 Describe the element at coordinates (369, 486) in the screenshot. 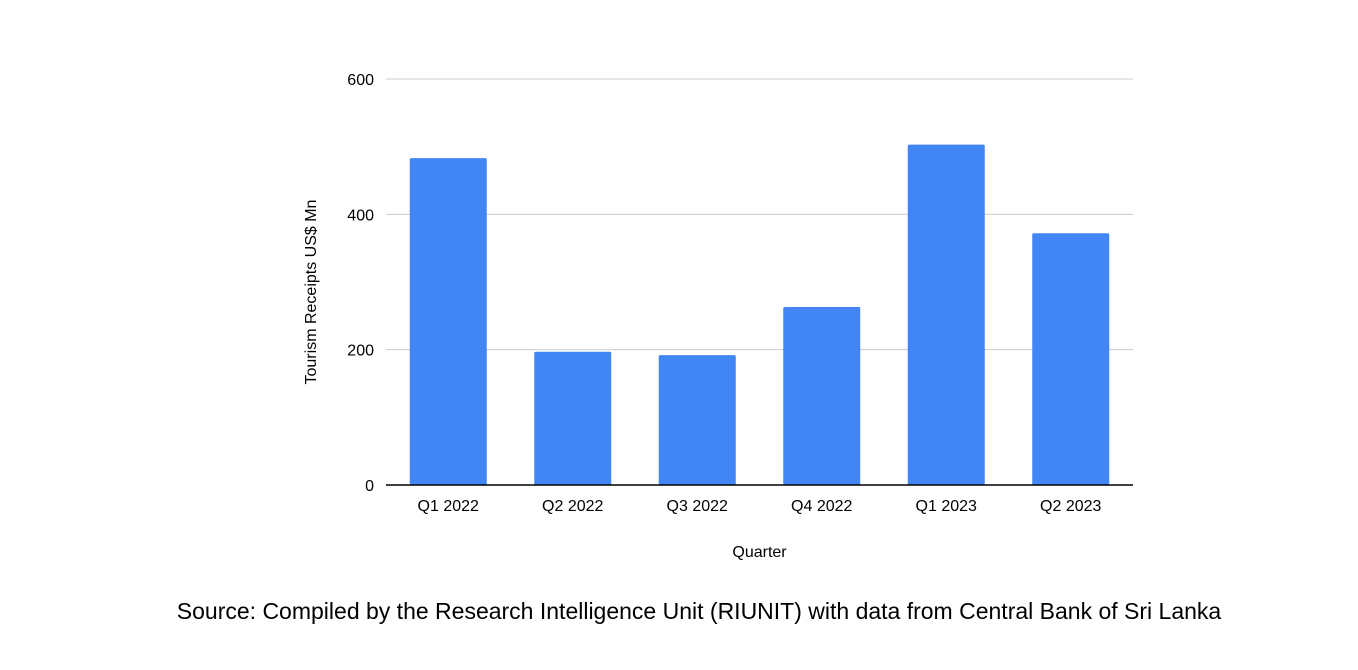

I see `y-tick-label: 0` at that location.